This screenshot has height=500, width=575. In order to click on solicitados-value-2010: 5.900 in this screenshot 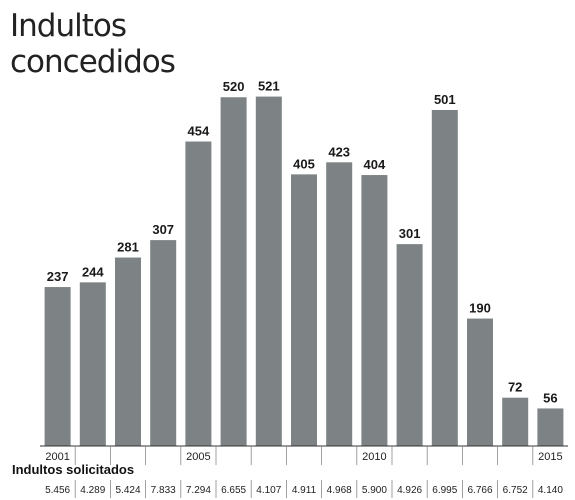, I will do `click(374, 490)`.